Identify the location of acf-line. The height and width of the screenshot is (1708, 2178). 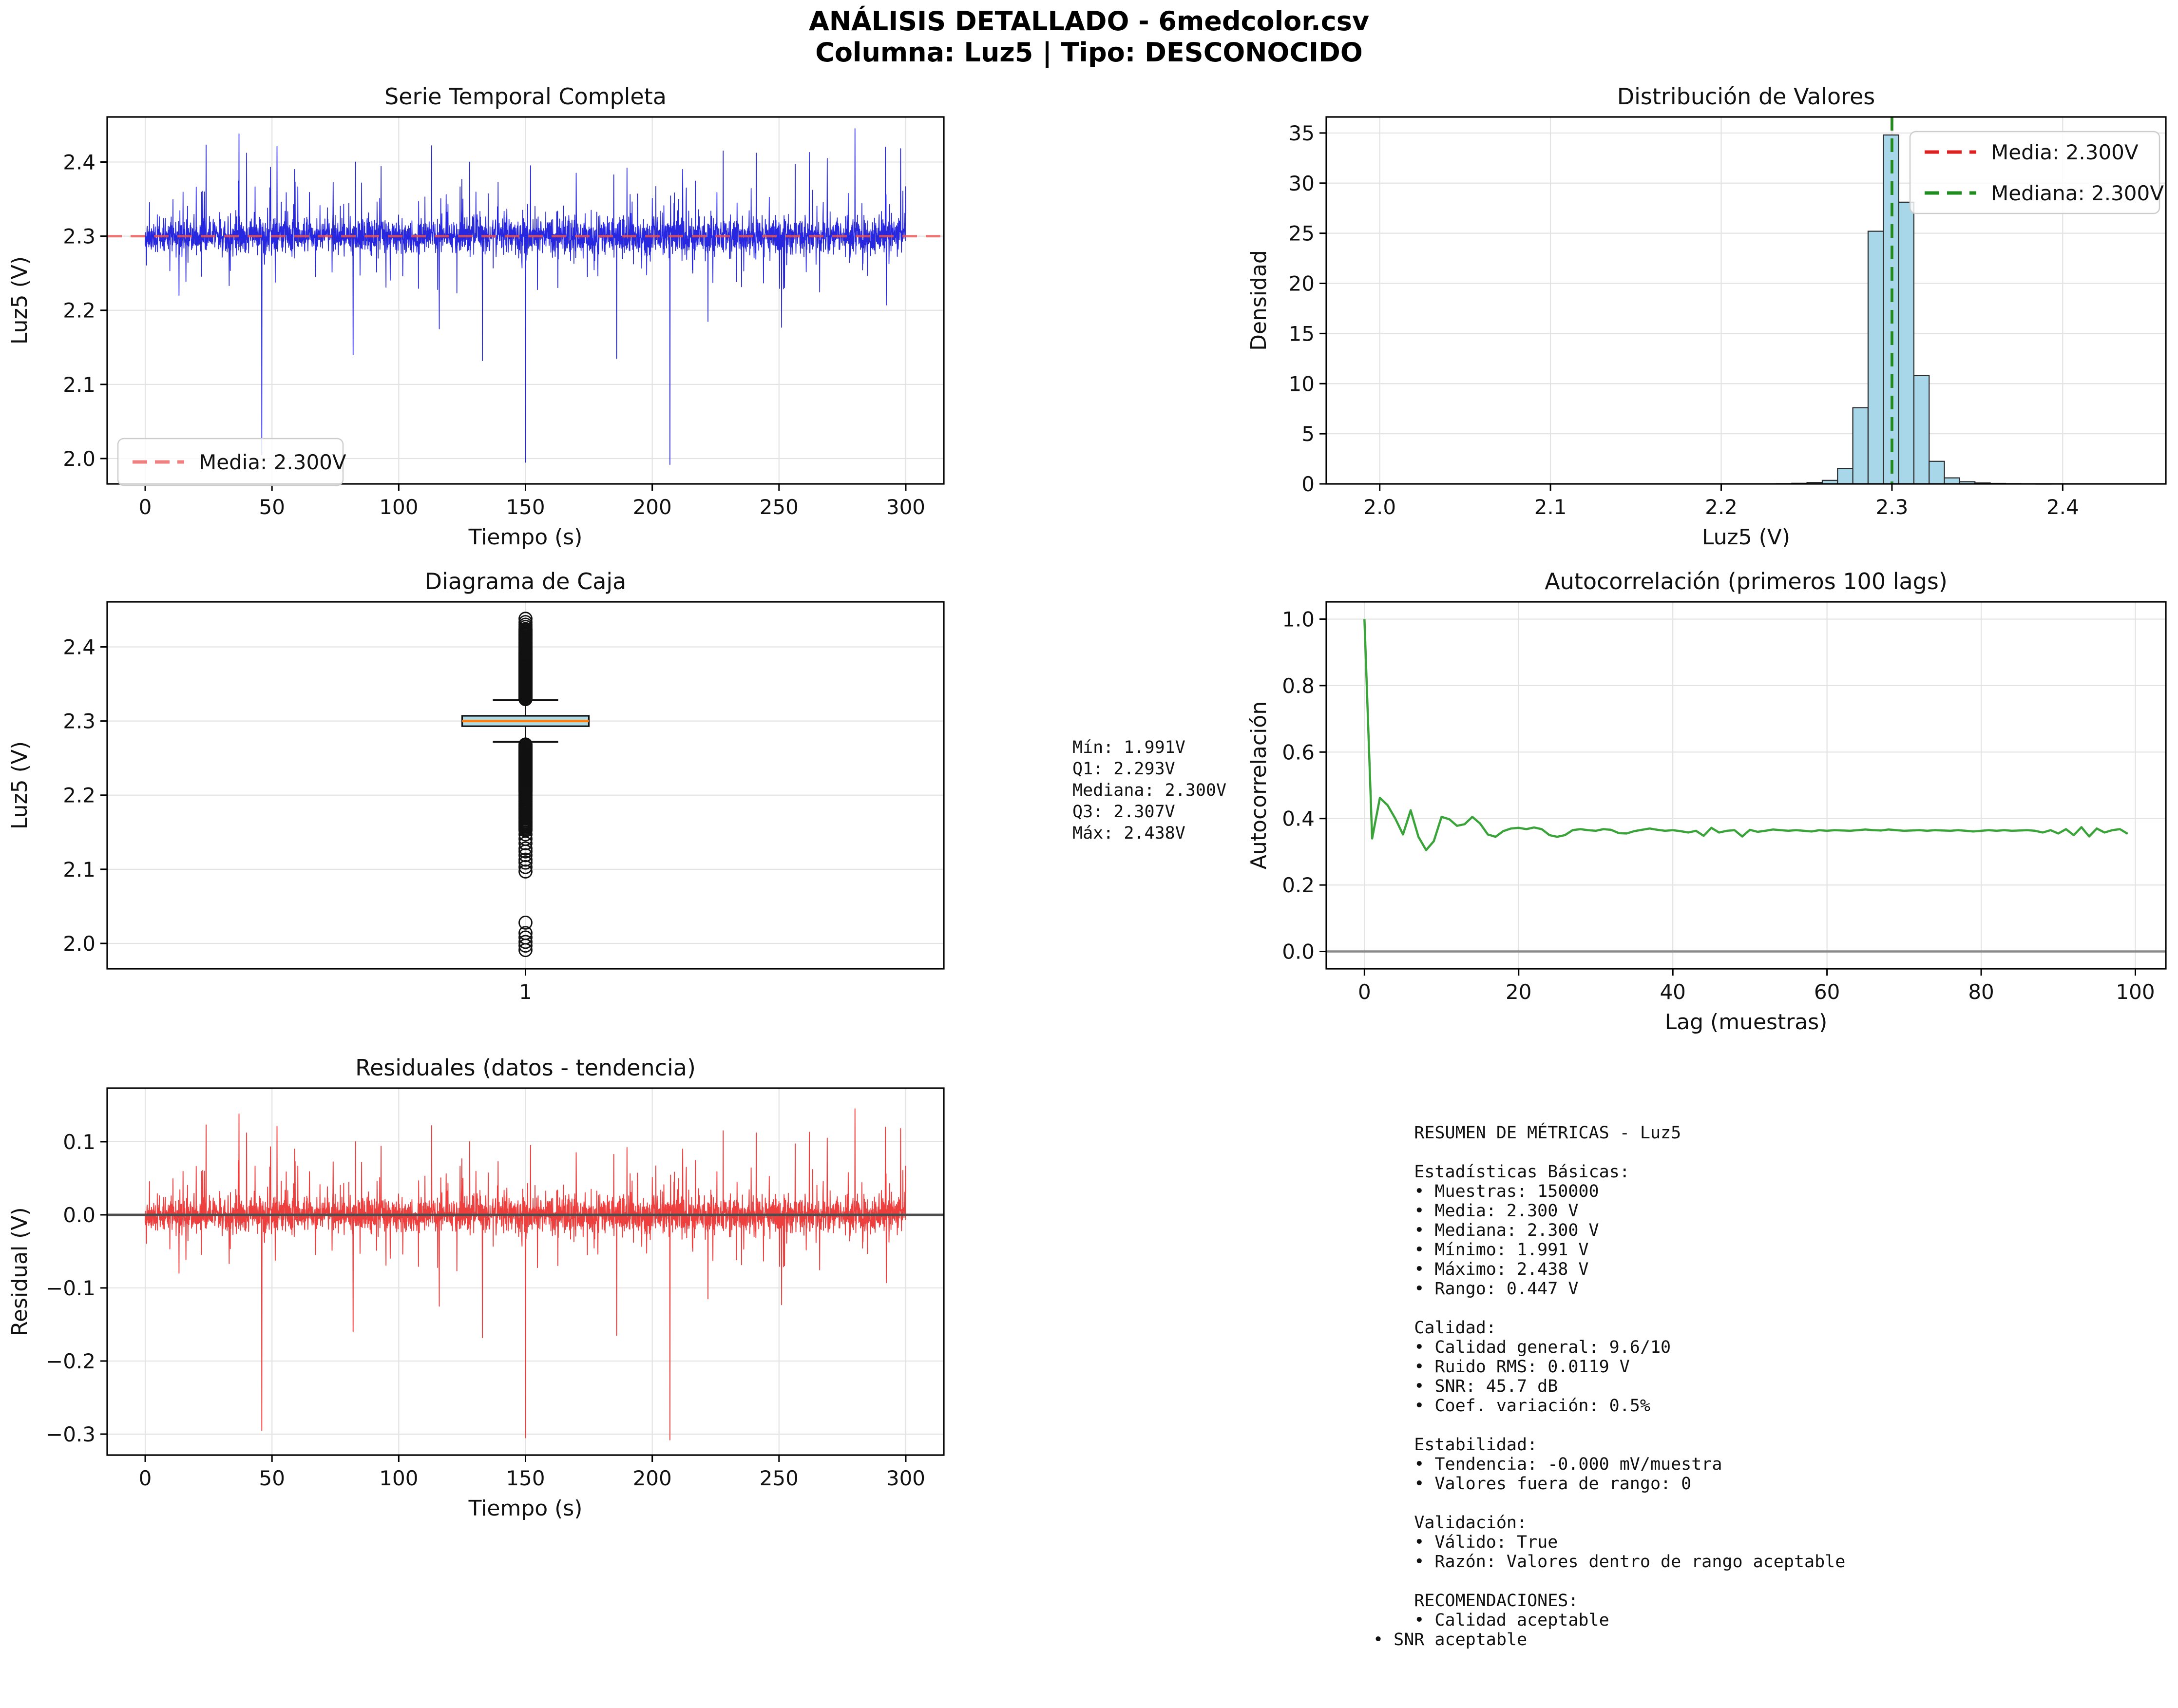
(1746, 735).